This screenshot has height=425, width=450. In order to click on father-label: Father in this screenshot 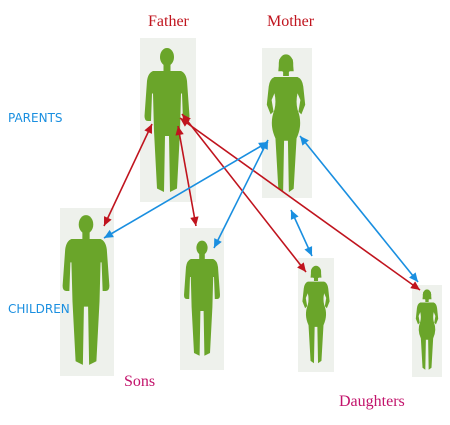, I will do `click(169, 21)`.